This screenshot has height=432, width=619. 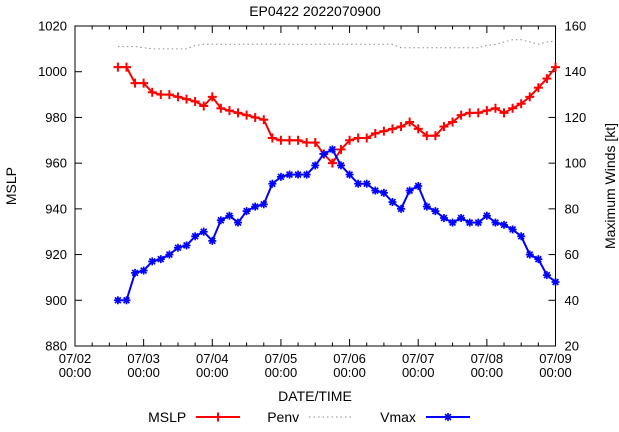 What do you see at coordinates (56, 254) in the screenshot?
I see `svg-text: 920` at bounding box center [56, 254].